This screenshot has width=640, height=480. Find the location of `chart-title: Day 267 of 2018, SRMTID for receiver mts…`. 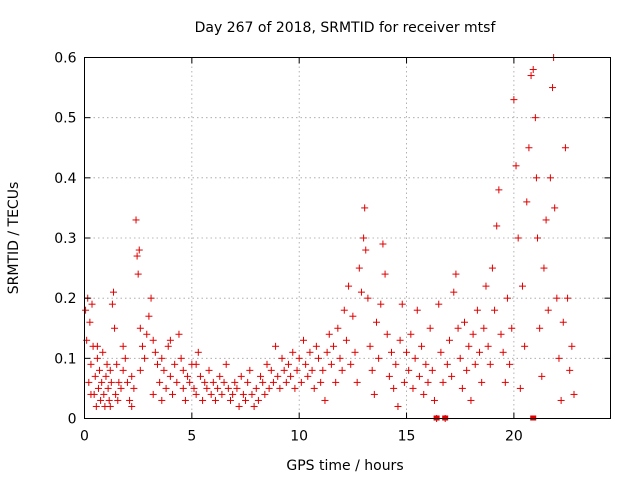

chart-title: Day 267 of 2018, SRMTID for receiver mts… is located at coordinates (346, 28).